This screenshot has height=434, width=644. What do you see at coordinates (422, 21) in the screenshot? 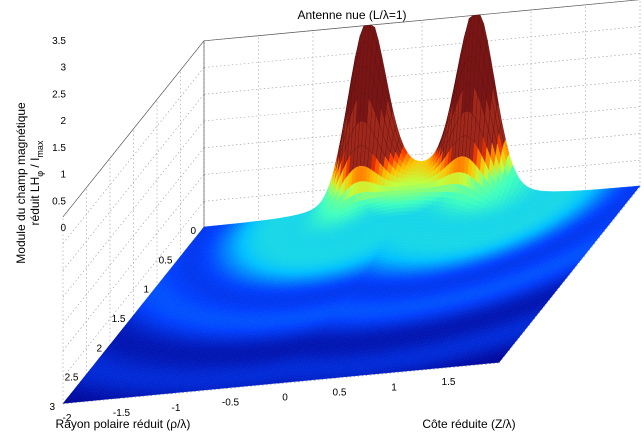
I see `frame-top-back` at bounding box center [422, 21].